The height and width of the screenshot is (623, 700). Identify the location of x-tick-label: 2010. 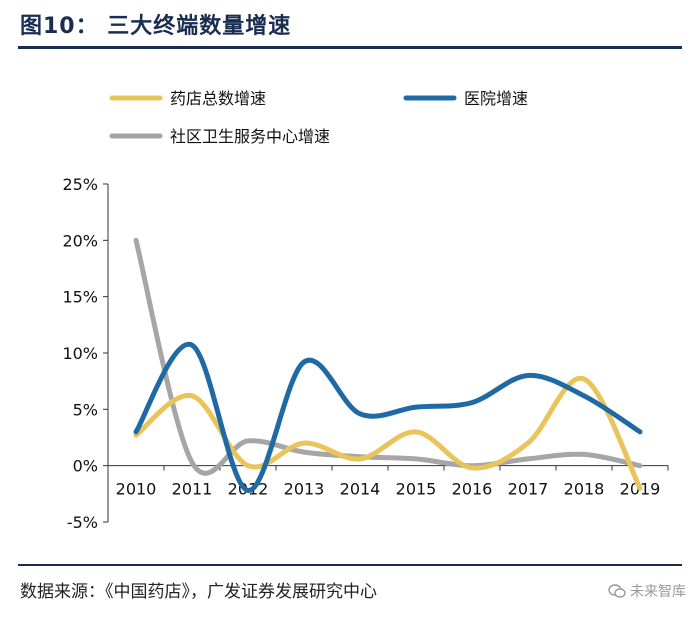
(136, 489).